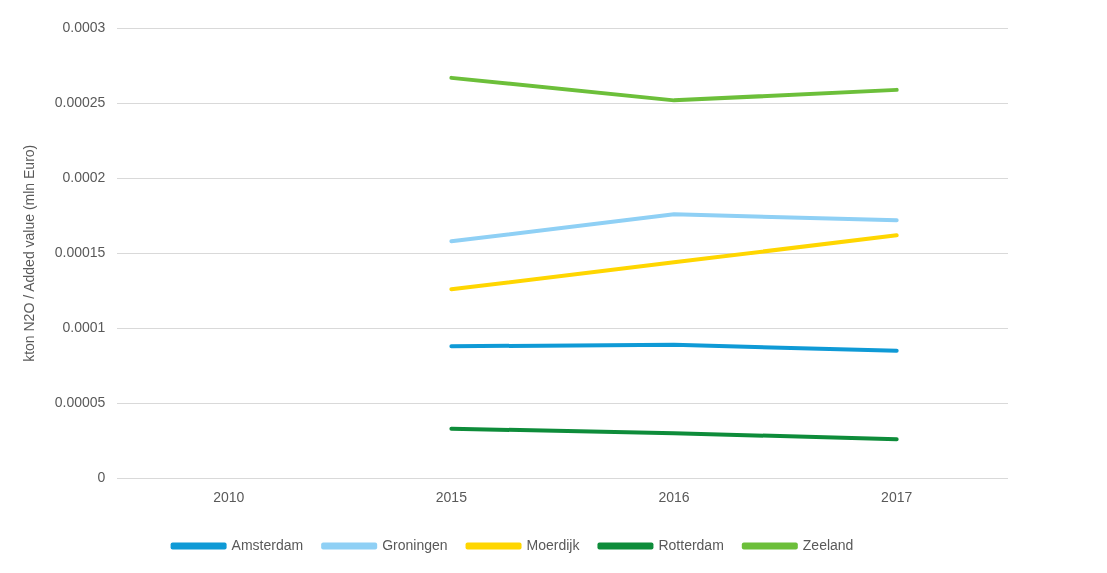 Image resolution: width=1107 pixels, height=573 pixels. I want to click on y-tick-label: 0, so click(101, 477).